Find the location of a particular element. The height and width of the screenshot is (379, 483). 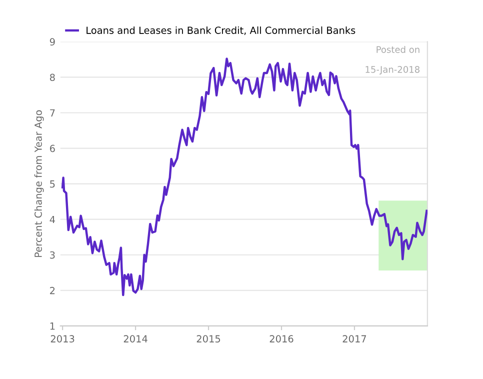

legend-label: Loans and Leases in Bank Credit, All Commercial Banks is located at coordinates (221, 30).